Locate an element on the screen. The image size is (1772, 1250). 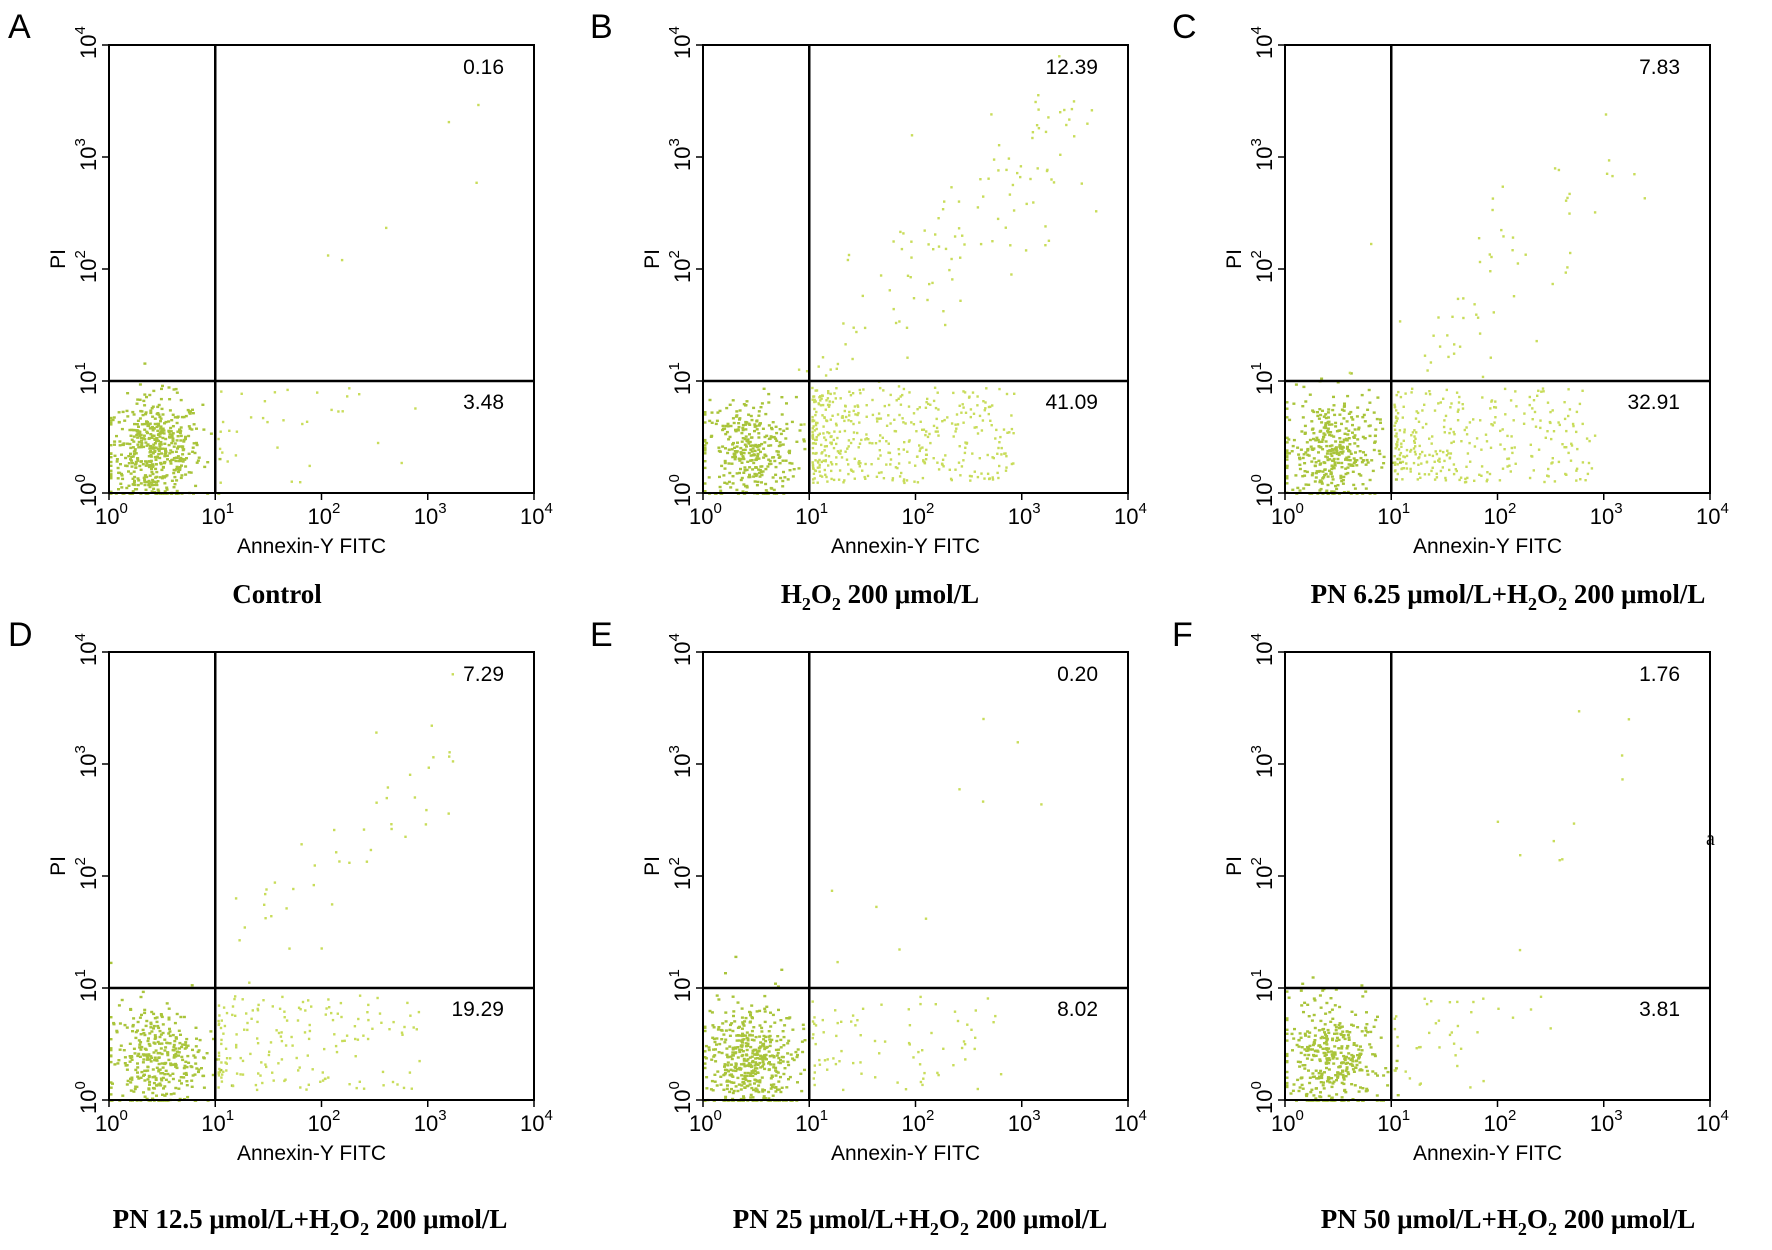
x-tick-base: 10 is located at coordinates (1389, 516).